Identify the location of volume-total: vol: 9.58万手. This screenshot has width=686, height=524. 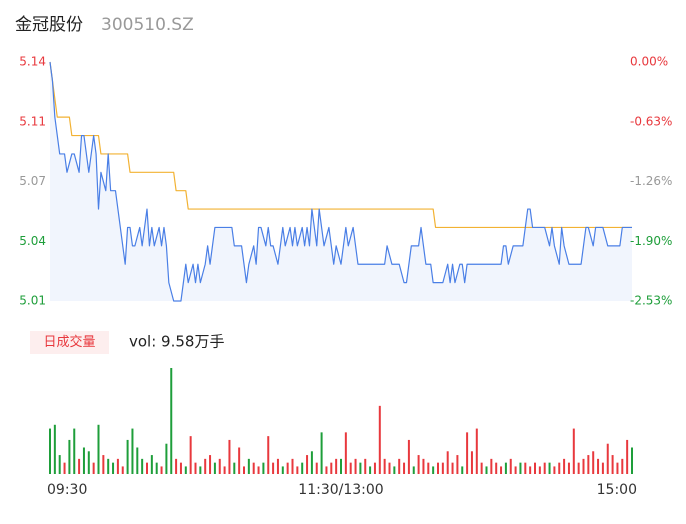
(176, 342).